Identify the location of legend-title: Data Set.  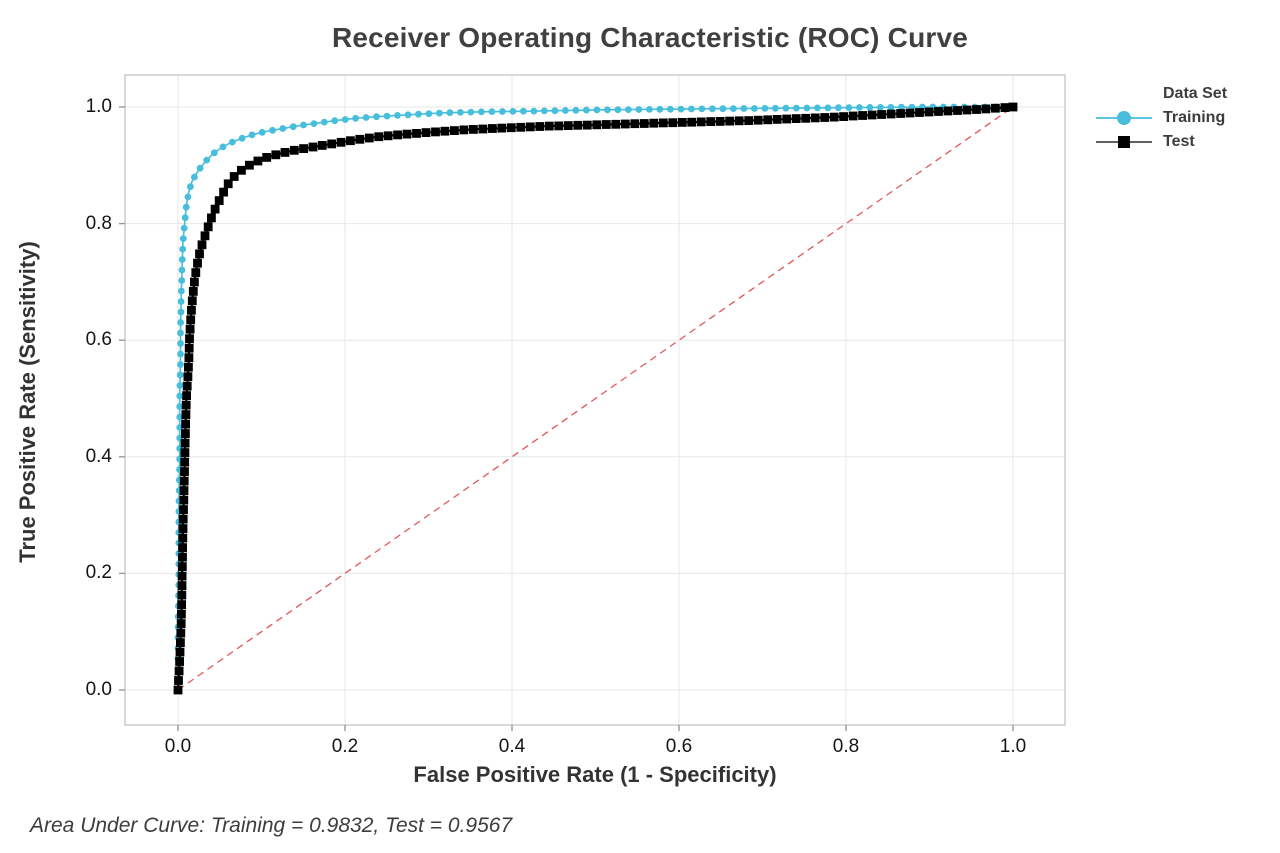
(1195, 93).